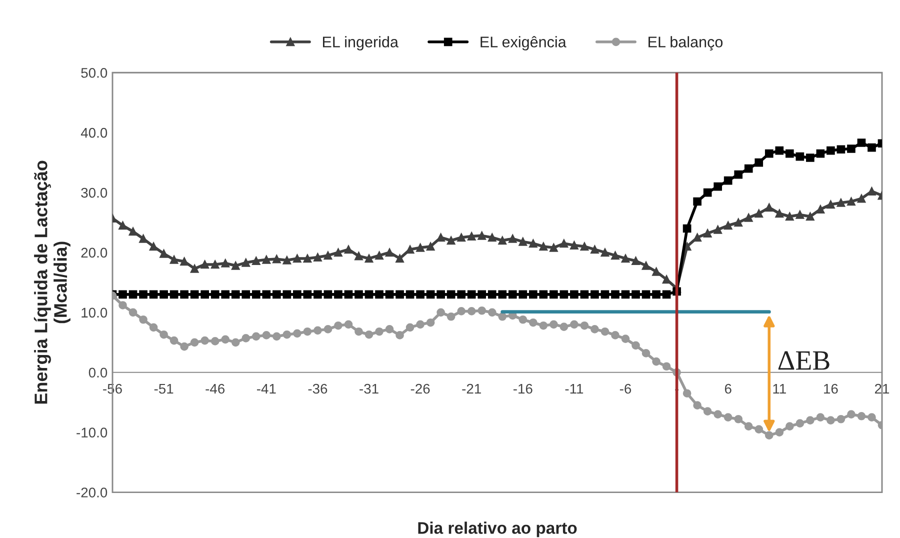 This screenshot has width=900, height=538. I want to click on annotation: ΔEB, so click(804, 360).